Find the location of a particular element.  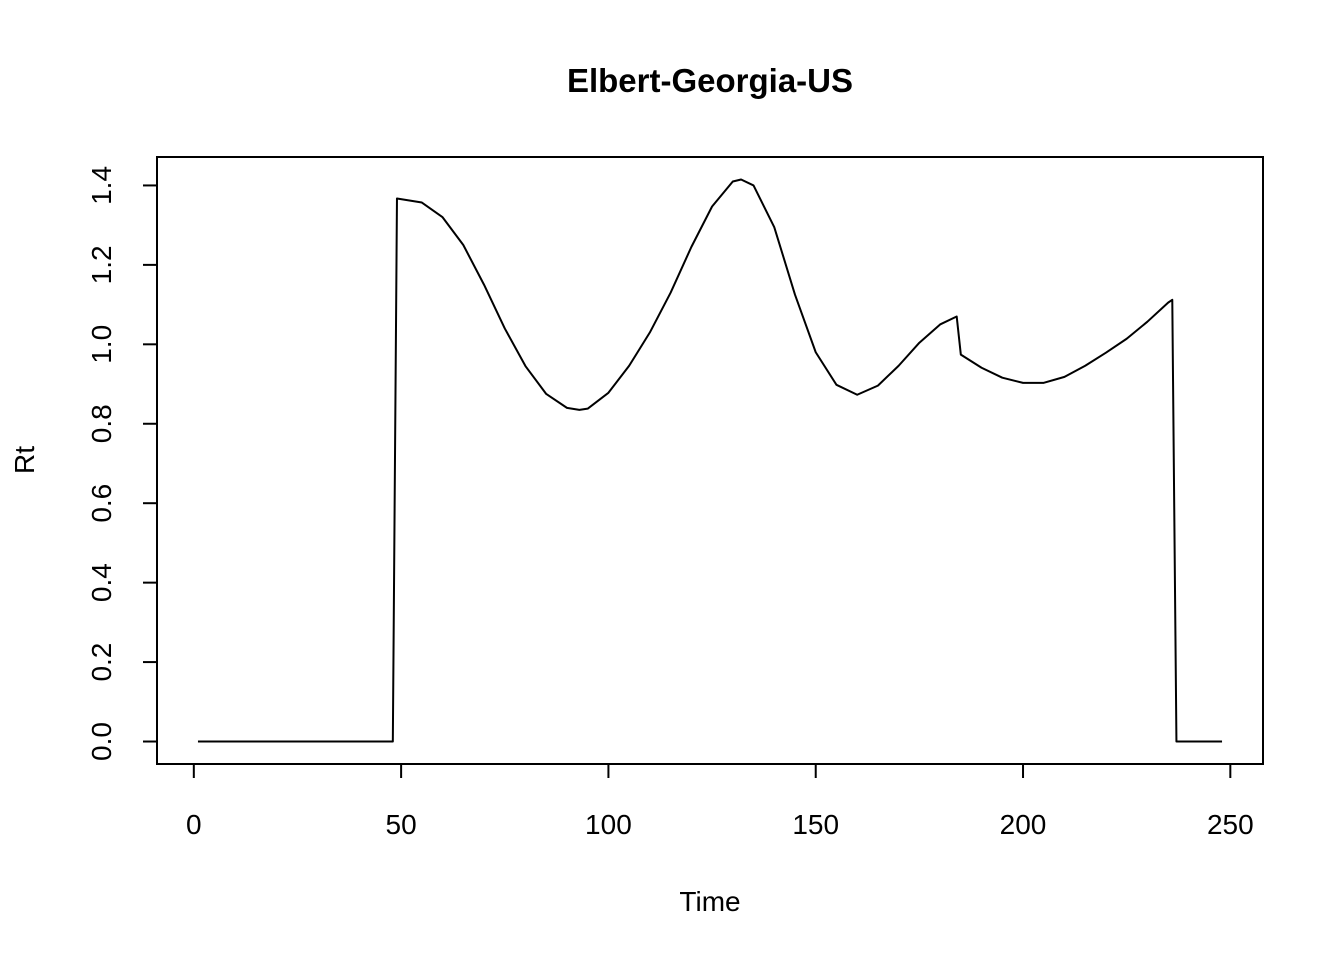

x-axis-label: Time is located at coordinates (709, 901).